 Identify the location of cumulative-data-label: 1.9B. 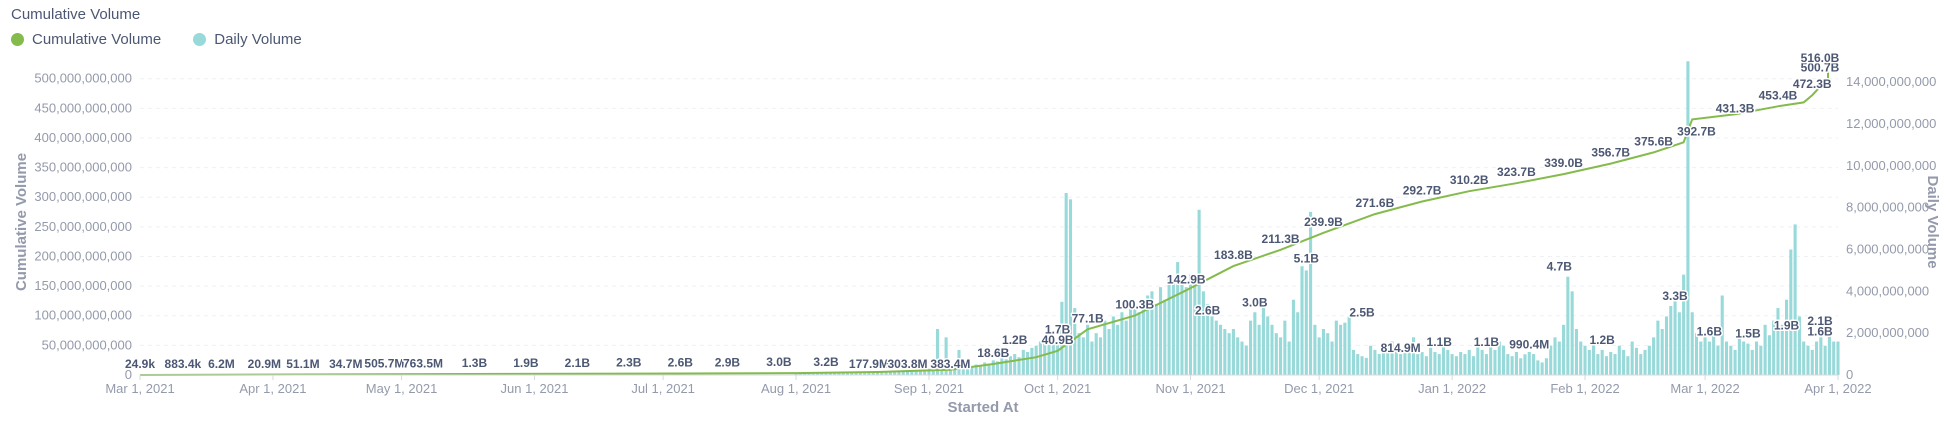
(526, 363).